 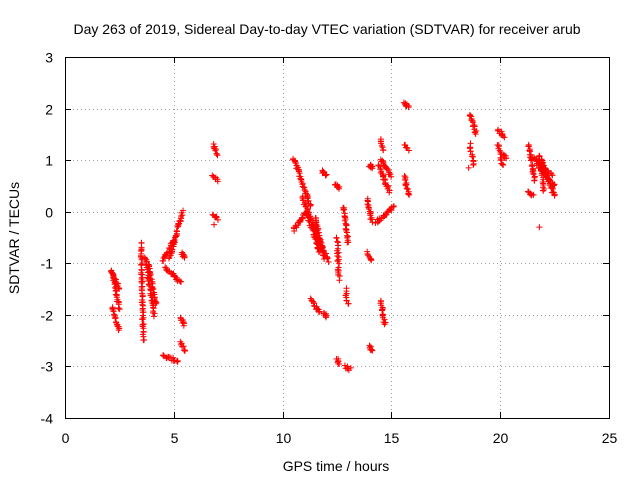 I want to click on y-tick-label: -2, so click(x=47, y=316).